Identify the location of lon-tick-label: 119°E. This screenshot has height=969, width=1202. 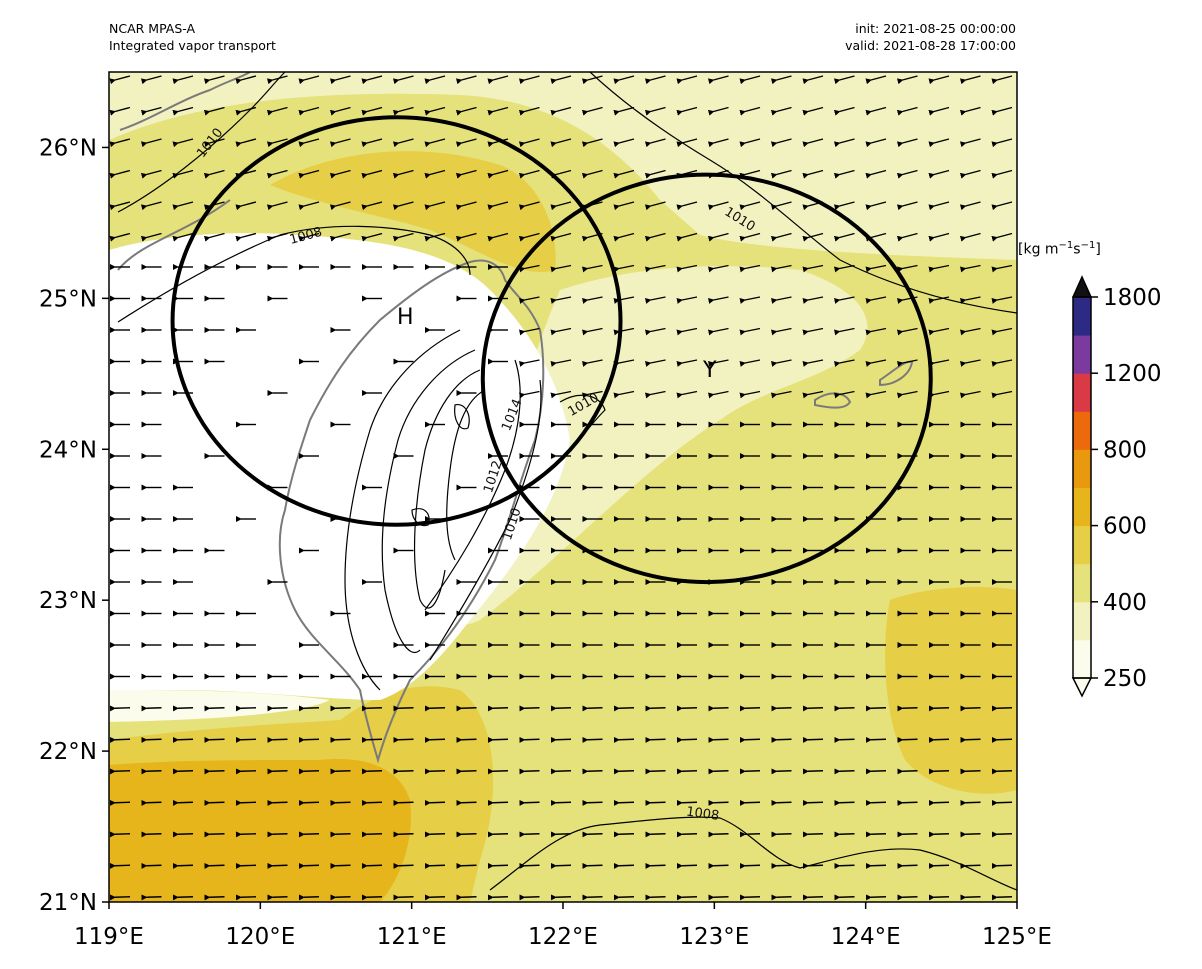
(109, 937).